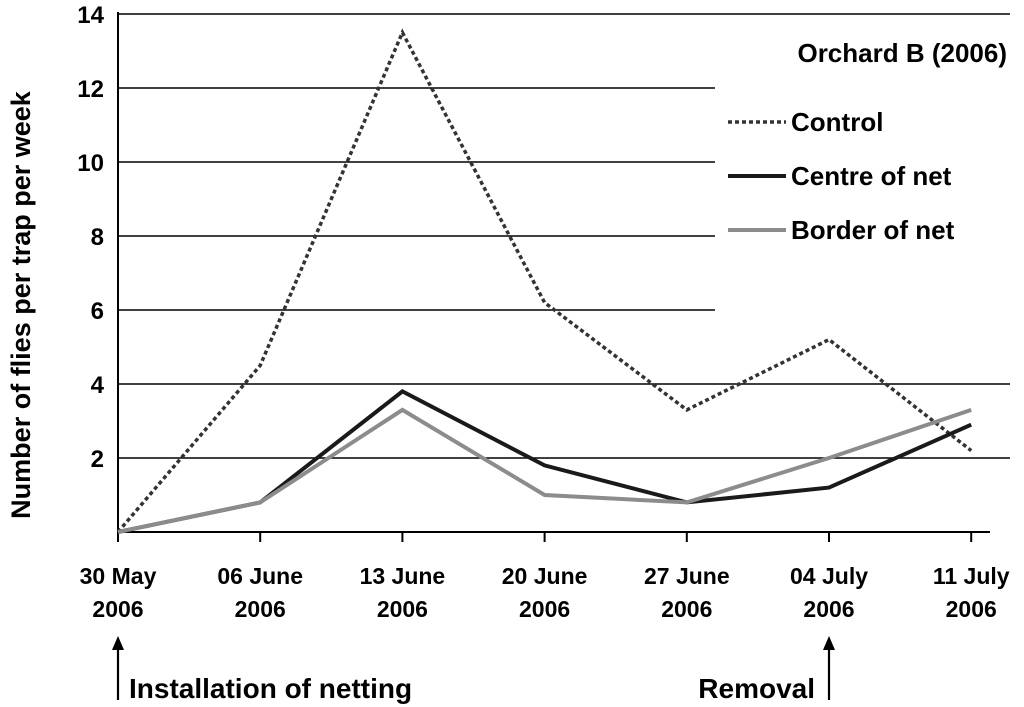 The image size is (1024, 707). What do you see at coordinates (871, 176) in the screenshot?
I see `legend-label-1: Centre of net` at bounding box center [871, 176].